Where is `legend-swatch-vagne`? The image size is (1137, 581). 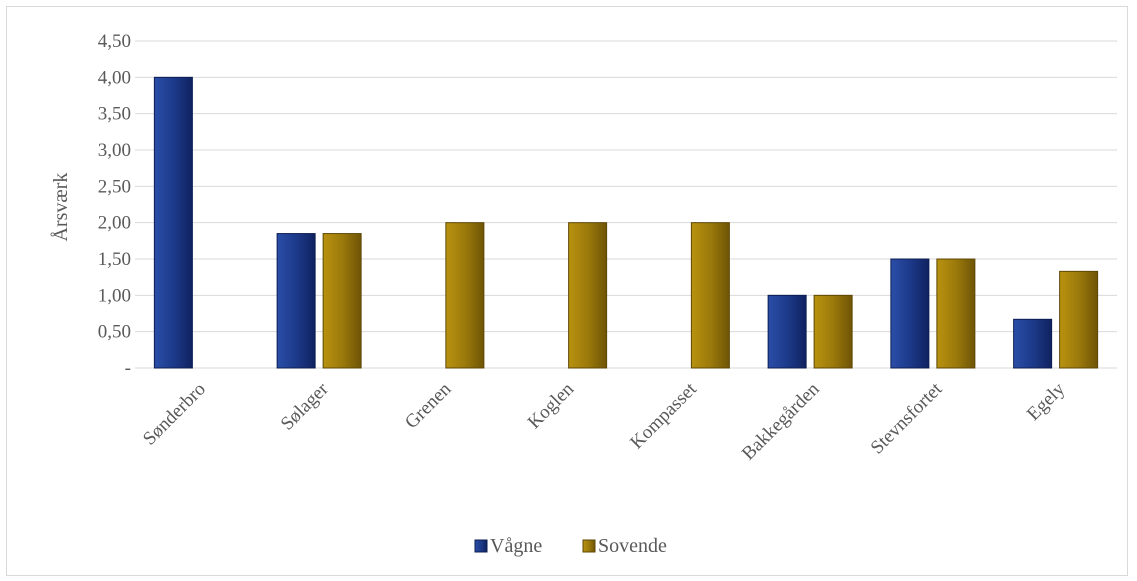
legend-swatch-vagne is located at coordinates (481, 546).